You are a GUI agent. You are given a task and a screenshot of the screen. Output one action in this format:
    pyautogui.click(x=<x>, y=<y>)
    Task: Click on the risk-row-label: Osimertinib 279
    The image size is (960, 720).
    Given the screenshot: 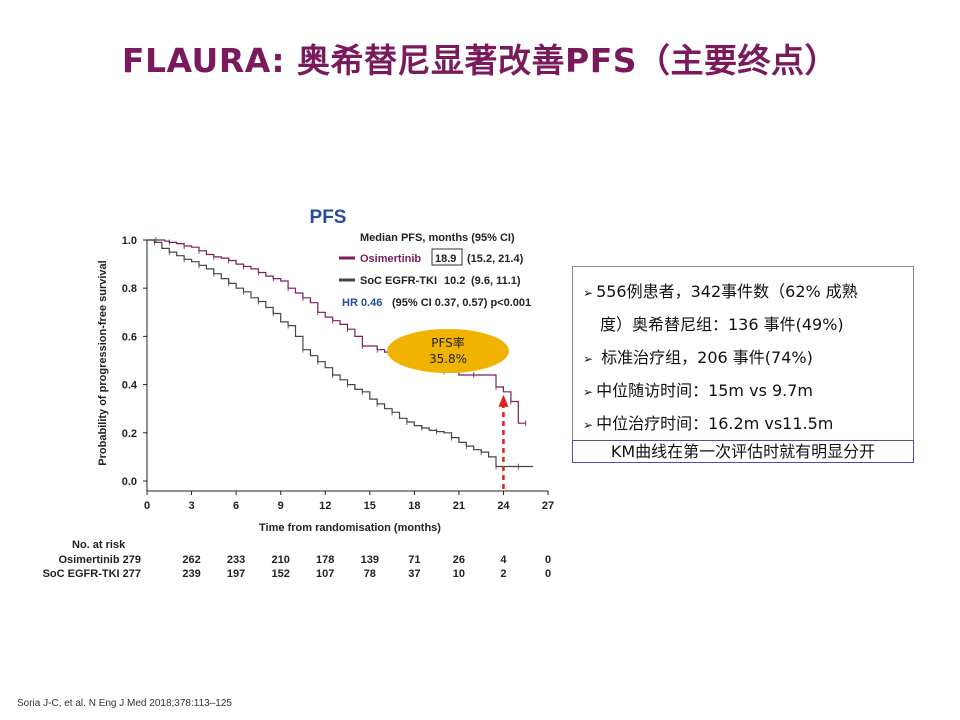 What is the action you would take?
    pyautogui.click(x=99, y=560)
    